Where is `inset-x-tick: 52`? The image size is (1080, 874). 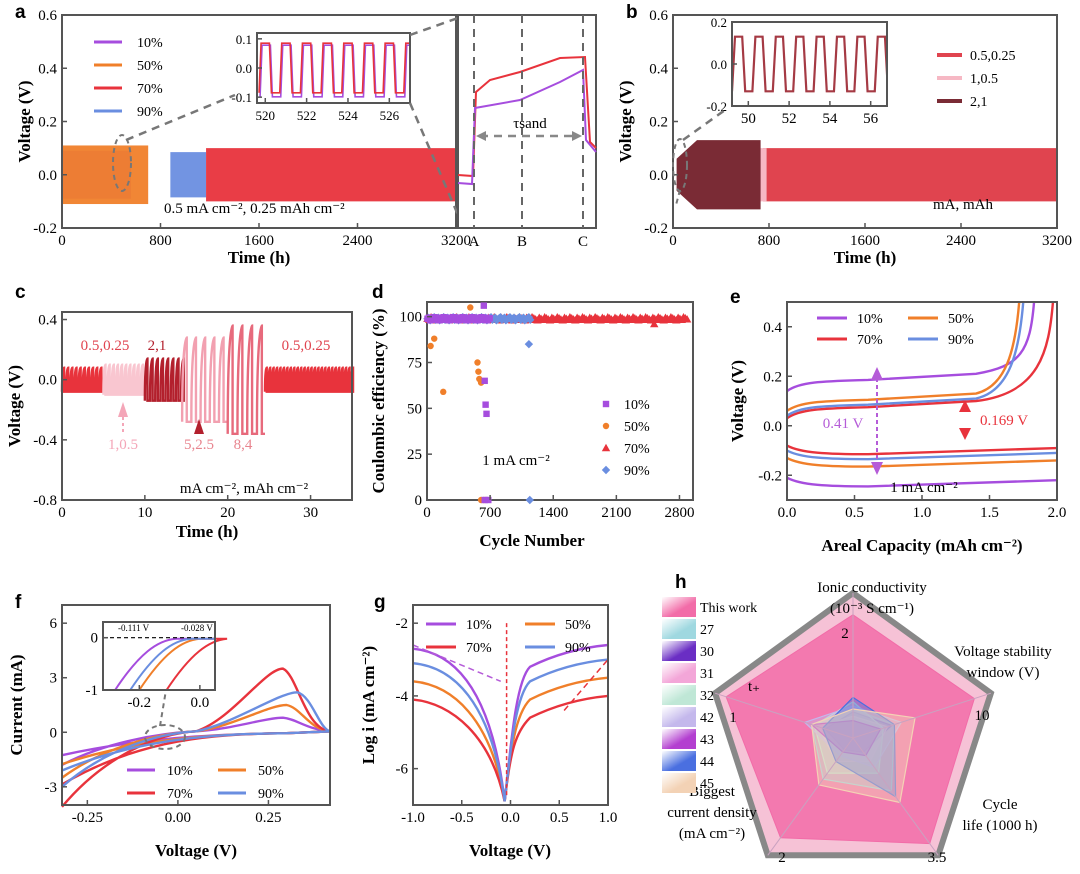 inset-x-tick: 52 is located at coordinates (789, 119).